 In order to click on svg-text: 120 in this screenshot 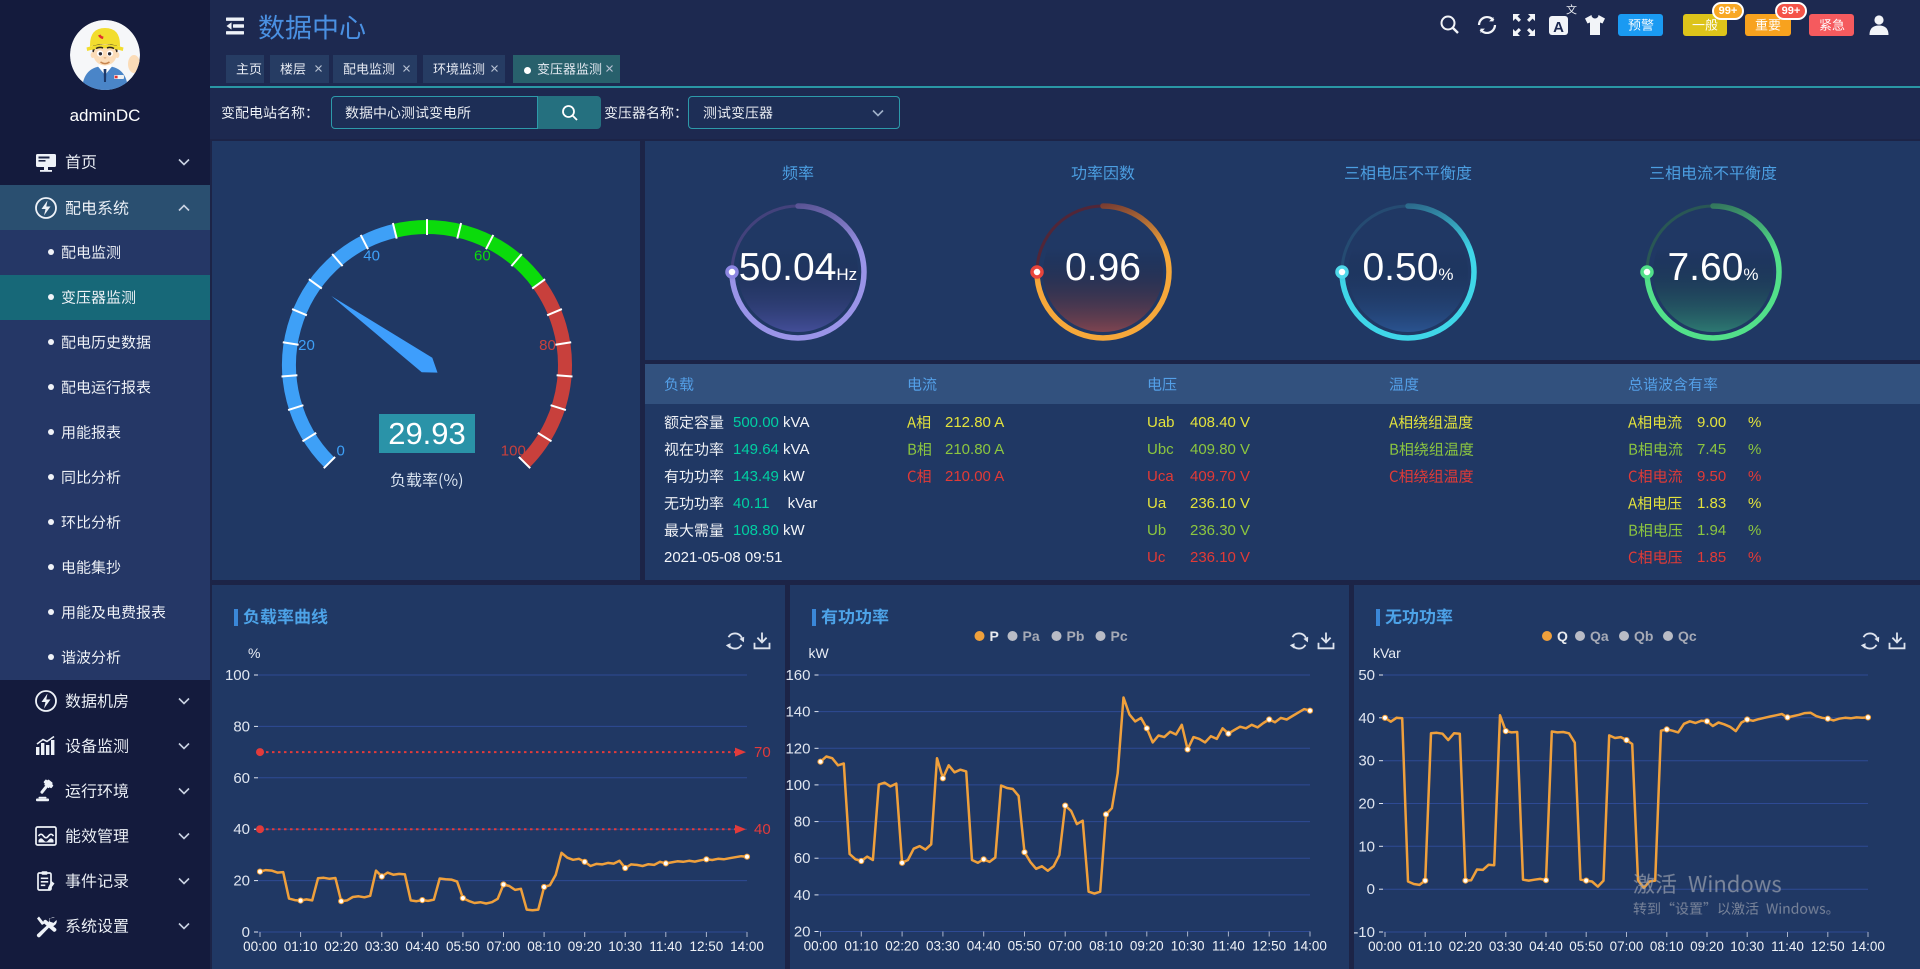, I will do `click(797, 748)`.